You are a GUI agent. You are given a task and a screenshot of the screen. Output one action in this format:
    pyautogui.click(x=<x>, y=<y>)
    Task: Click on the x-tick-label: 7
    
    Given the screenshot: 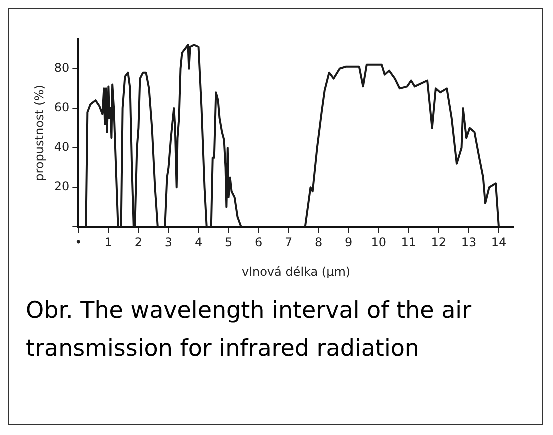 What is the action you would take?
    pyautogui.click(x=289, y=243)
    